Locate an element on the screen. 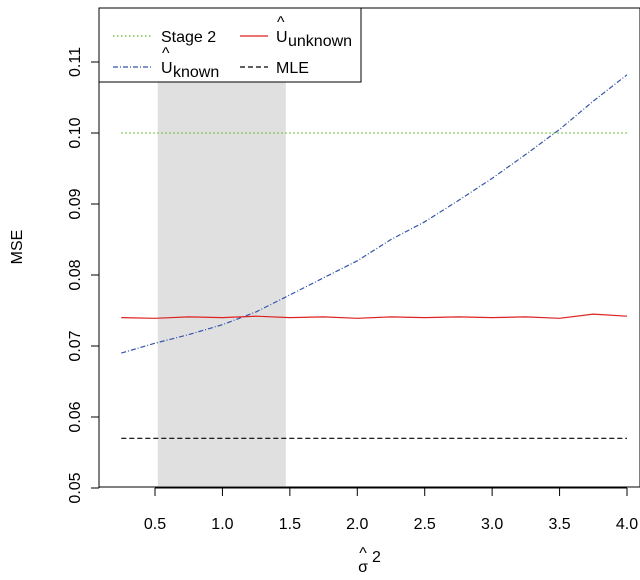  y-tick-label: 0.10 is located at coordinates (75, 132).